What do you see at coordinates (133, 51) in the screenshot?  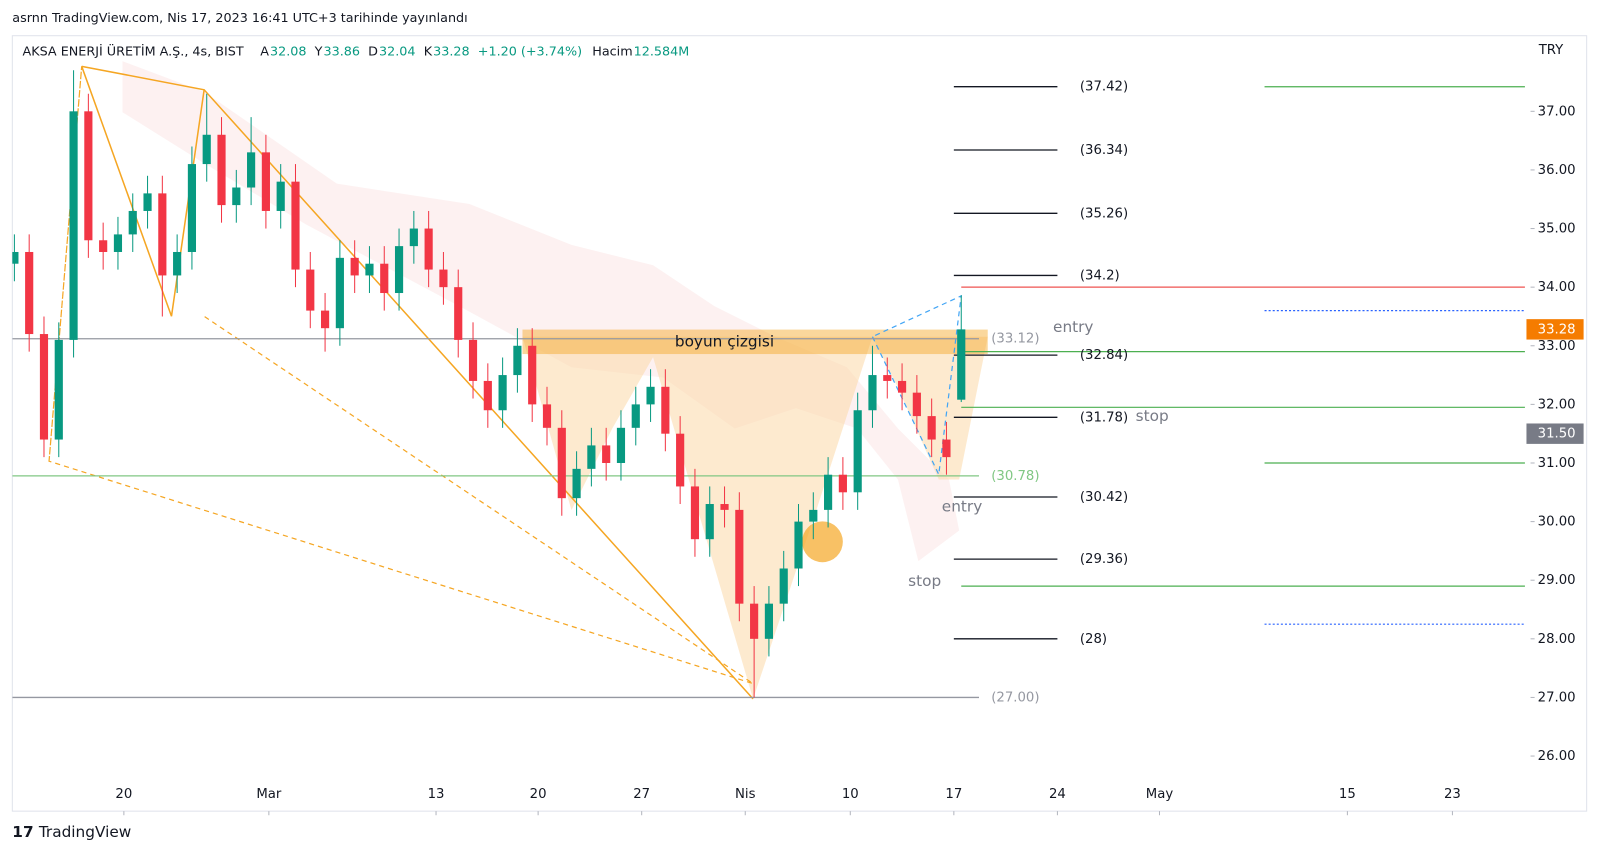 I see `symbol: AKSA ENERJİ ÜRETİM A.Ş., 4s, BIST` at bounding box center [133, 51].